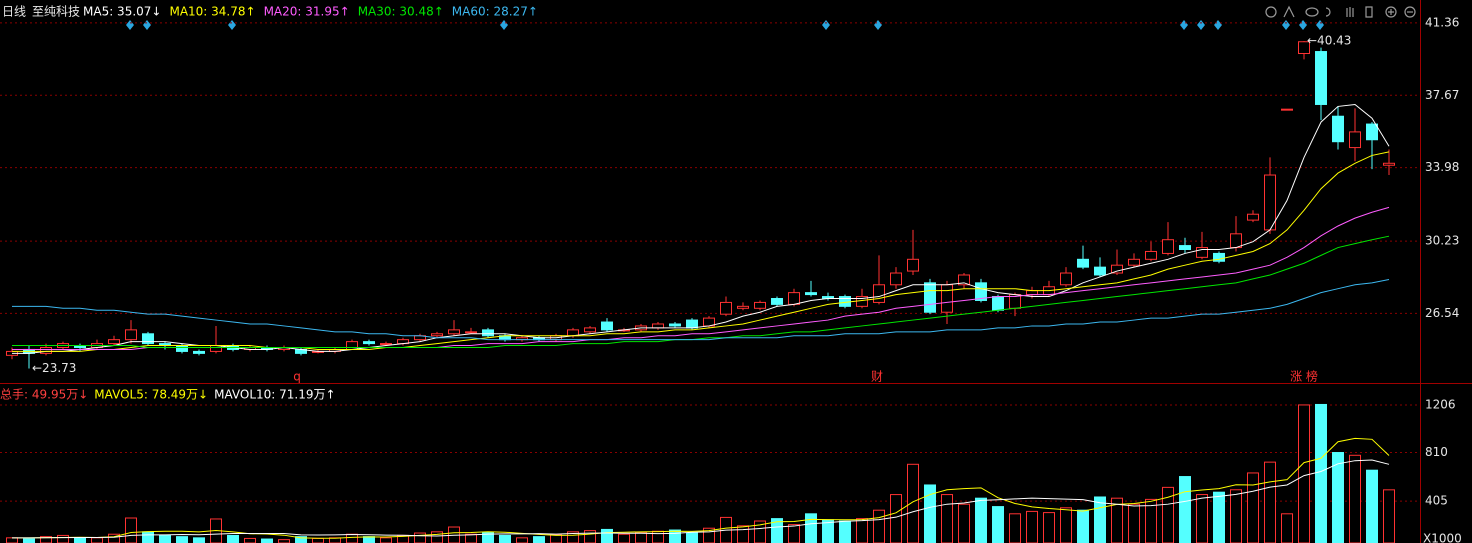  What do you see at coordinates (274, 395) in the screenshot?
I see `legend-entry: MAVOL10: 71.19万↑` at bounding box center [274, 395].